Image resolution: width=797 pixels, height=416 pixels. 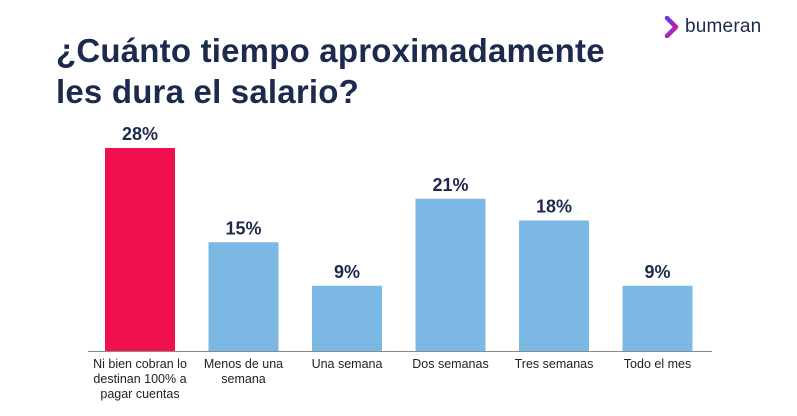 I want to click on bumeran-chevron-icon, so click(x=671, y=27).